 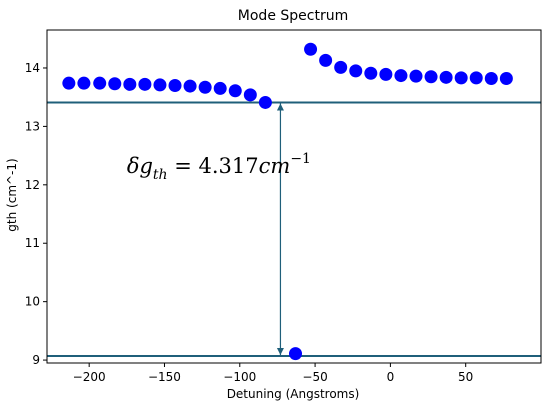 What do you see at coordinates (164, 377) in the screenshot?
I see `x-tick-label: −150` at bounding box center [164, 377].